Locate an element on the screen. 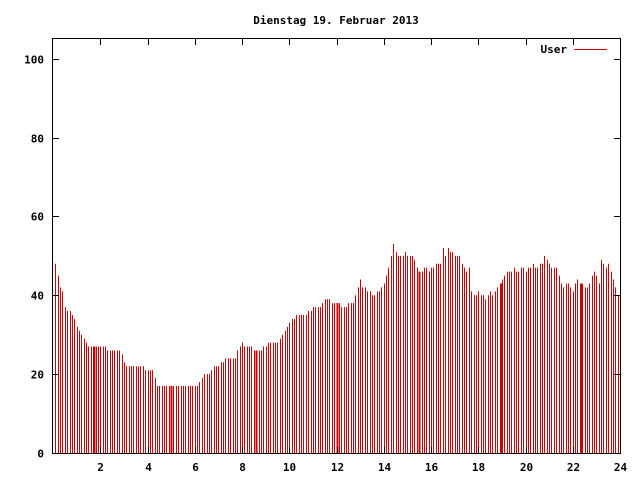 Image resolution: width=640 pixels, height=480 pixels. x-tick-label-6: 6 is located at coordinates (195, 467).